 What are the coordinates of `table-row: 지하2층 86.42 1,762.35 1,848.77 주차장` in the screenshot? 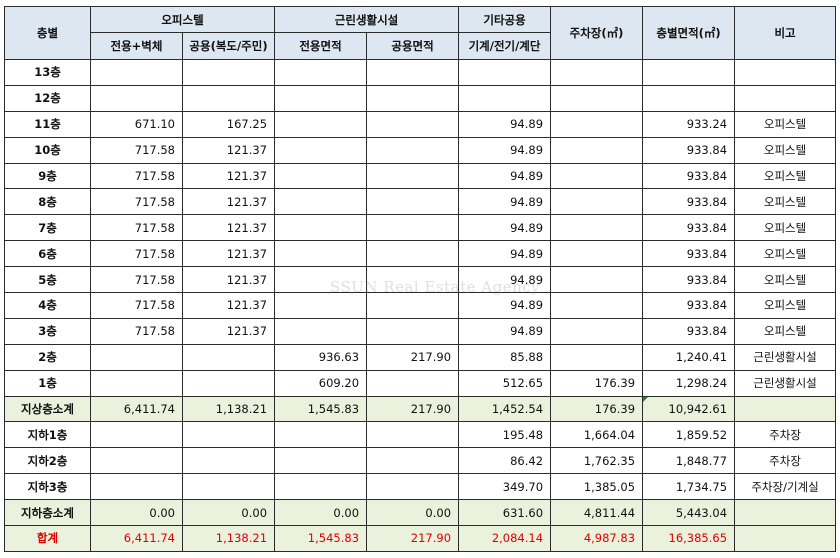 It's located at (420, 461).